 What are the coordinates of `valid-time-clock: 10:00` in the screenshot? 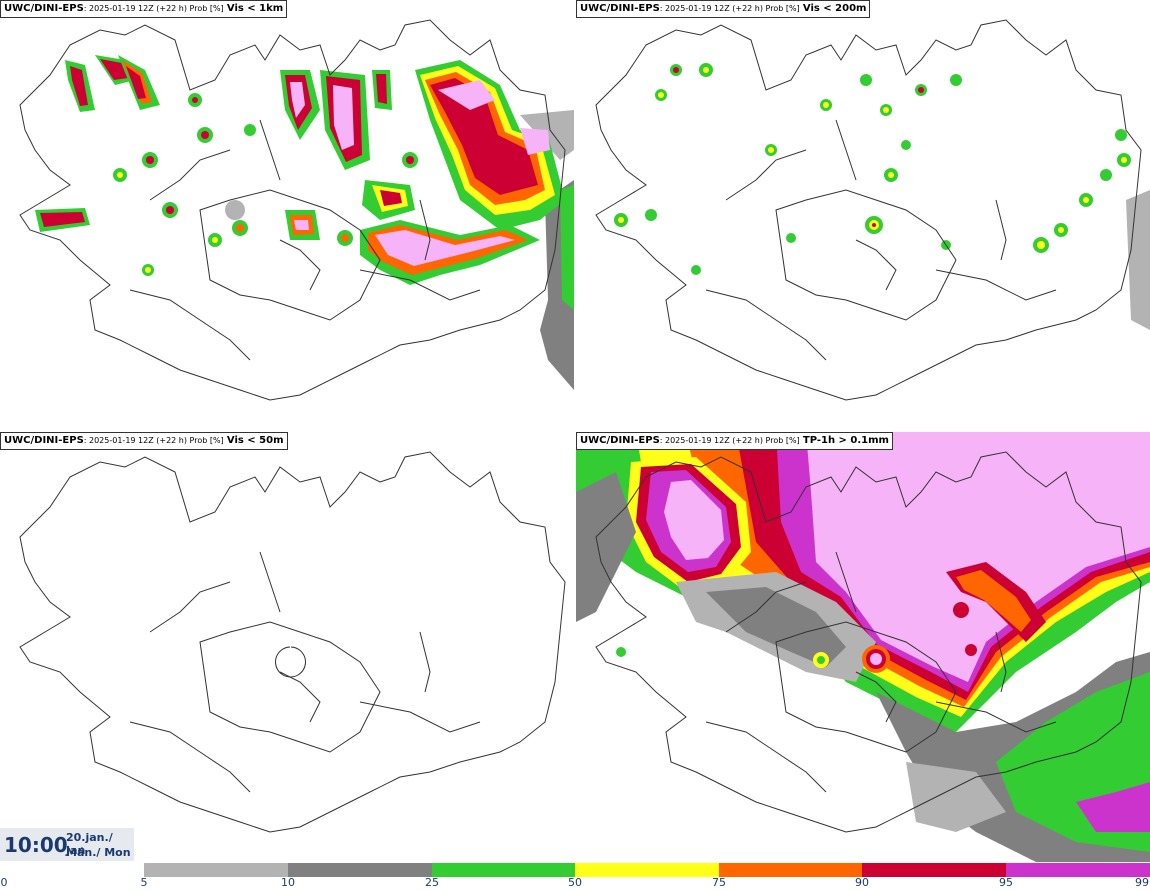 It's located at (36, 845).